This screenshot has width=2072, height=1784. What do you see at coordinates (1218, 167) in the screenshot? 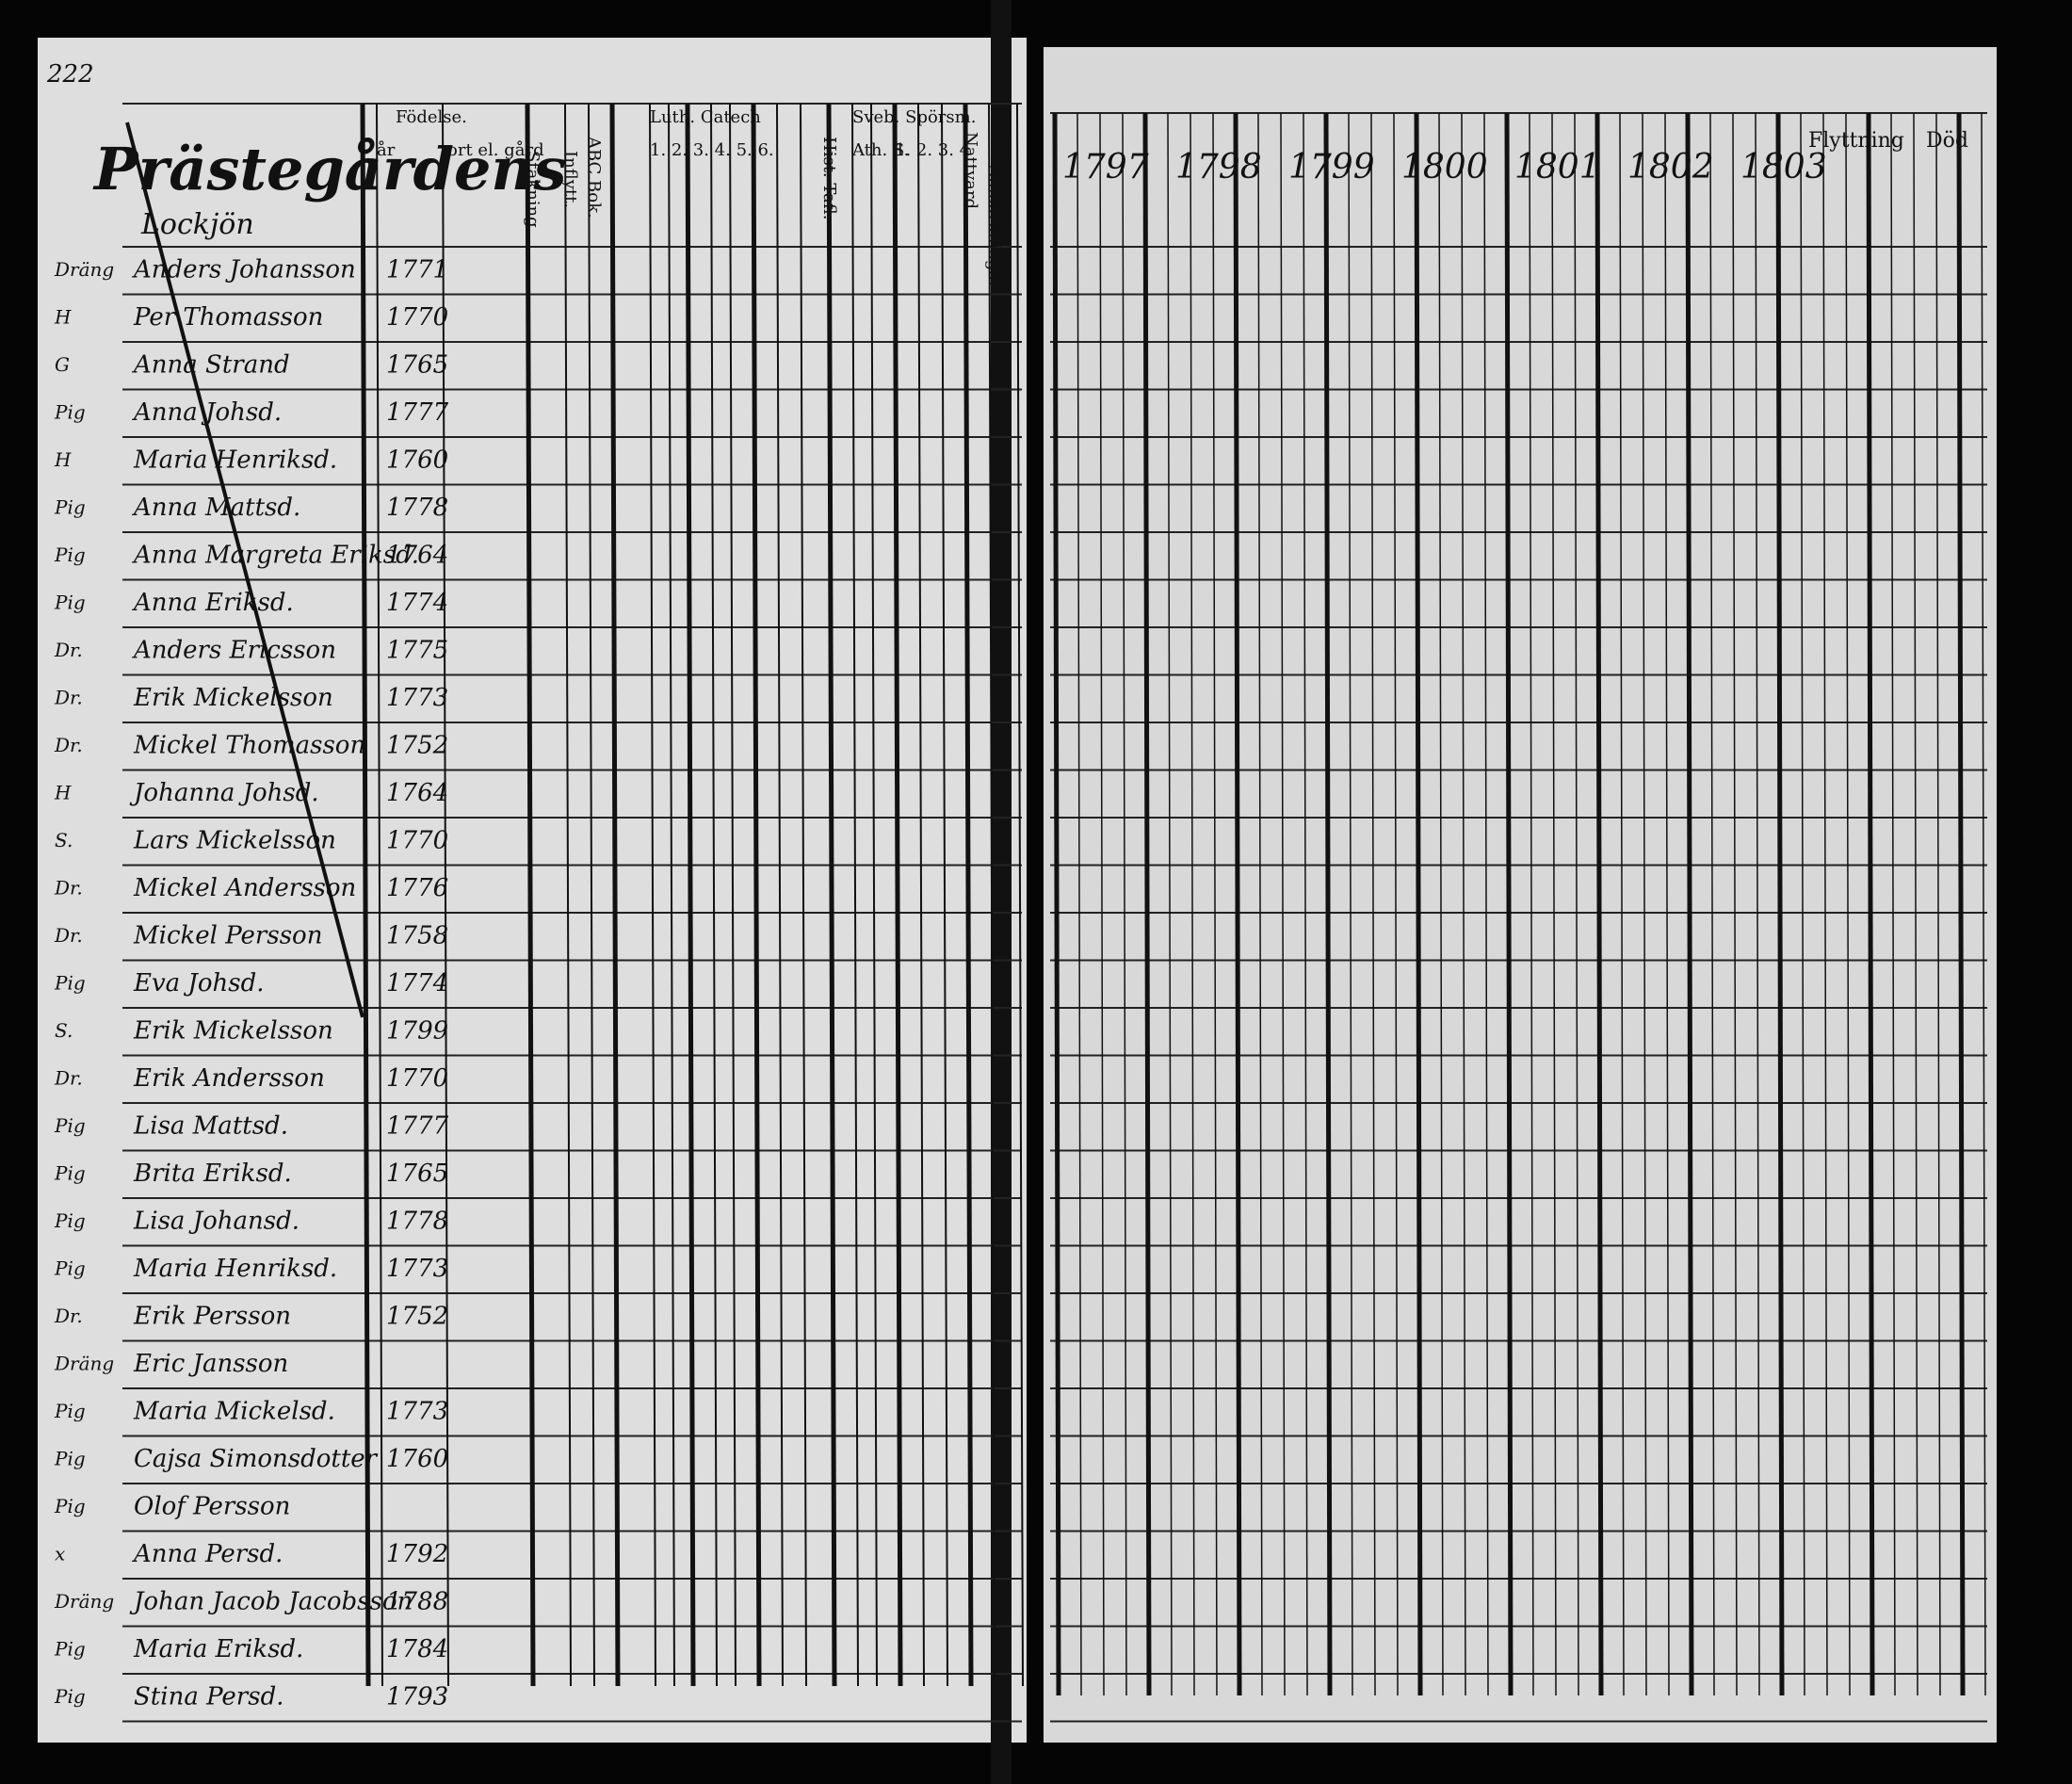
I see `year-header: 1798` at bounding box center [1218, 167].